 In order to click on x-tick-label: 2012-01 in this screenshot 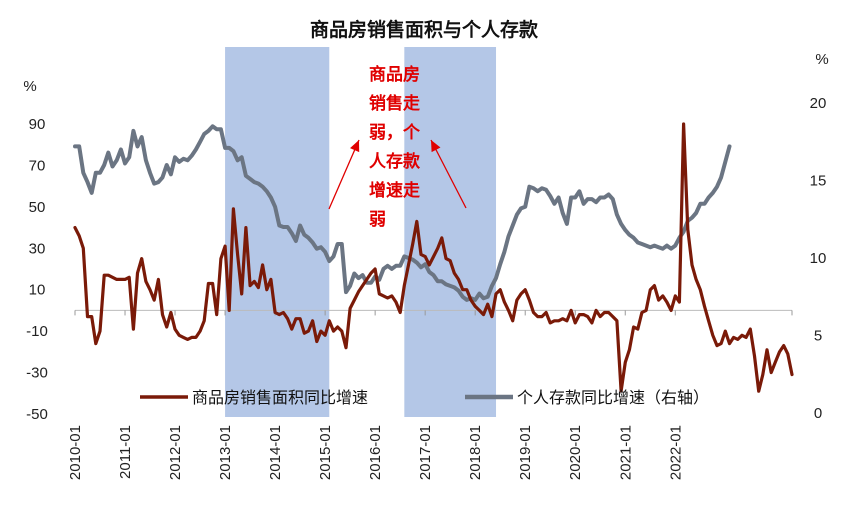, I will do `click(175, 452)`.